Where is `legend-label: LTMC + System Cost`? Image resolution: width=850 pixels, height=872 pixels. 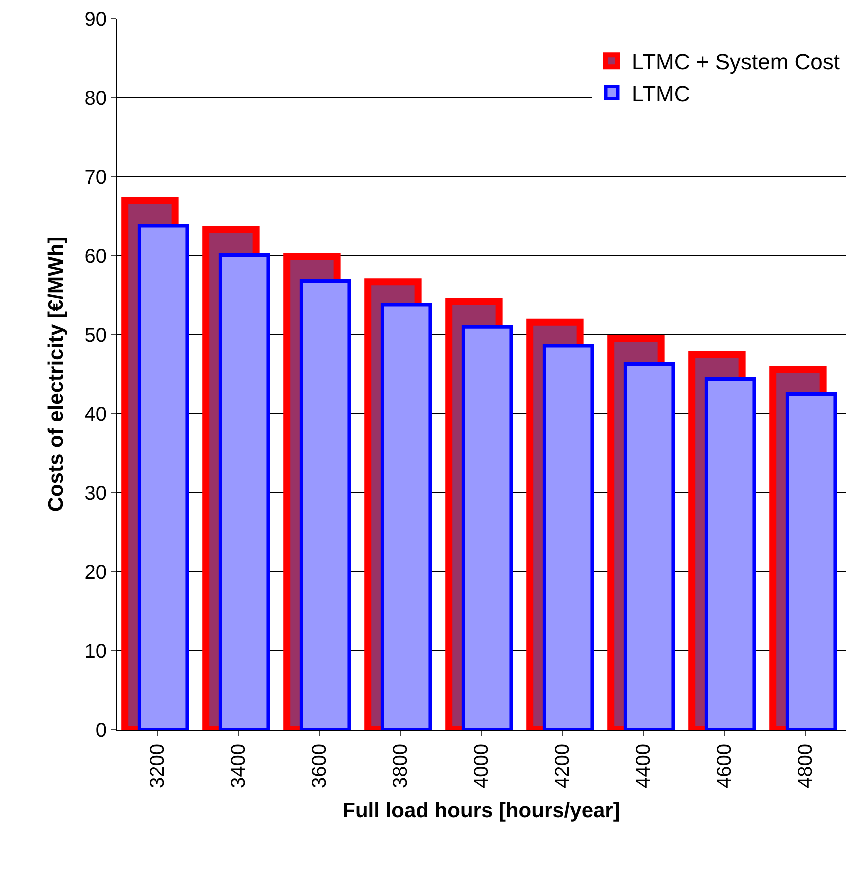
legend-label: LTMC + System Cost is located at coordinates (736, 62).